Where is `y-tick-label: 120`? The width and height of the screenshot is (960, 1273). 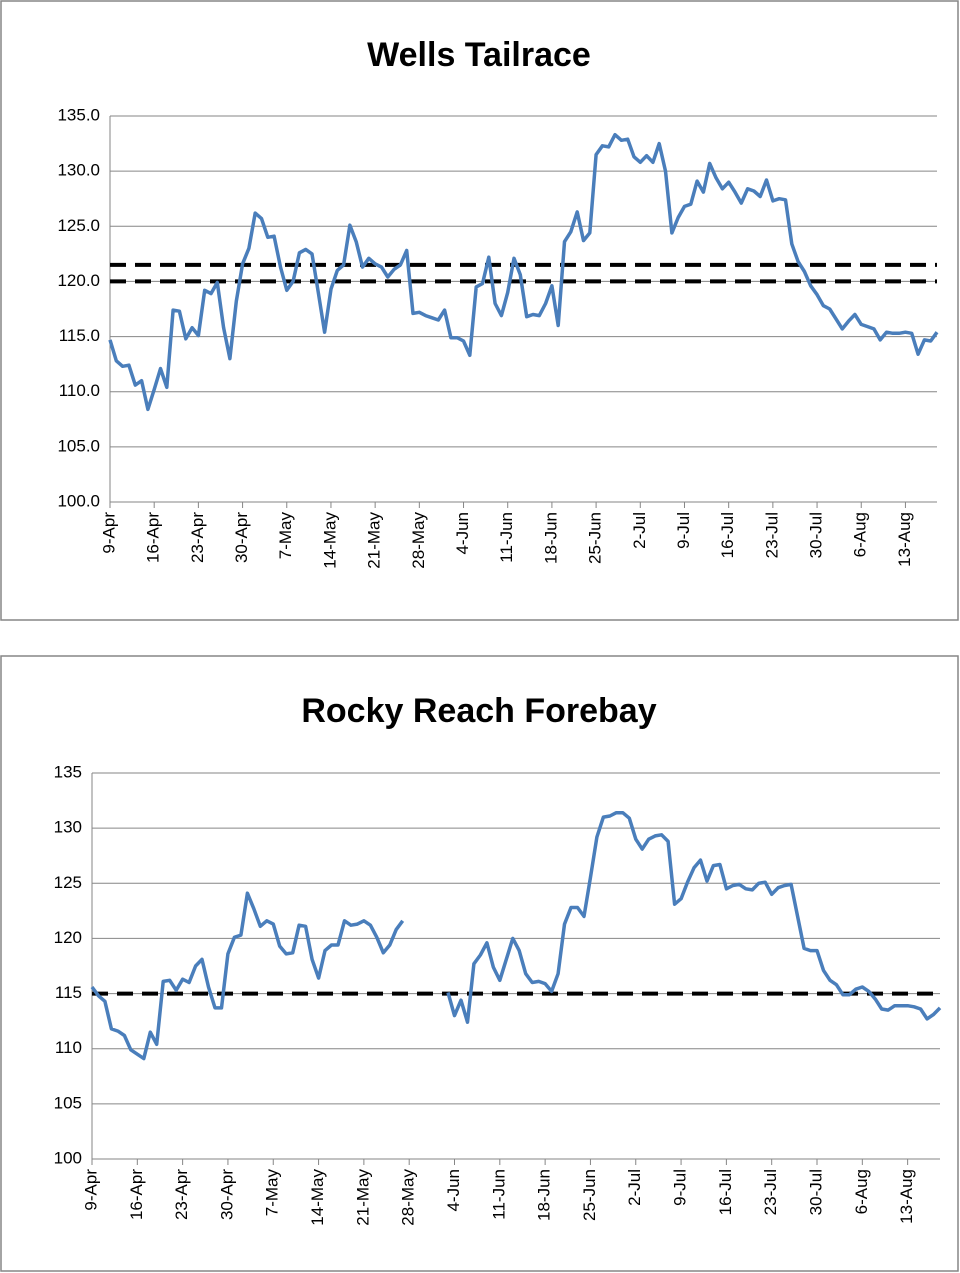
y-tick-label: 120 is located at coordinates (68, 937).